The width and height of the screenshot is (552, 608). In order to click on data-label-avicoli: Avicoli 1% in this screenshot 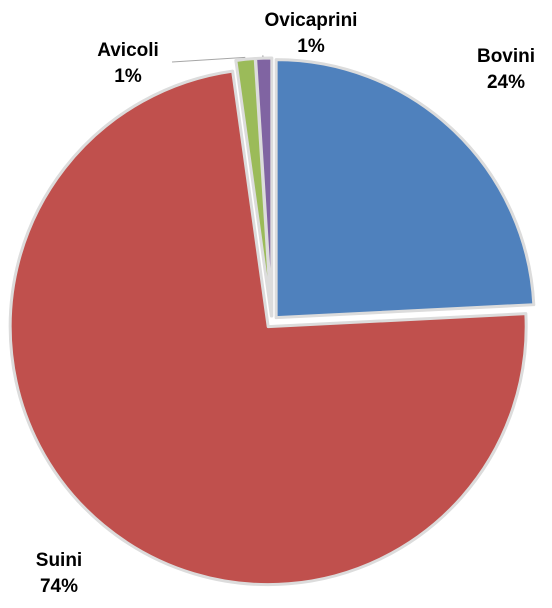, I will do `click(128, 64)`.